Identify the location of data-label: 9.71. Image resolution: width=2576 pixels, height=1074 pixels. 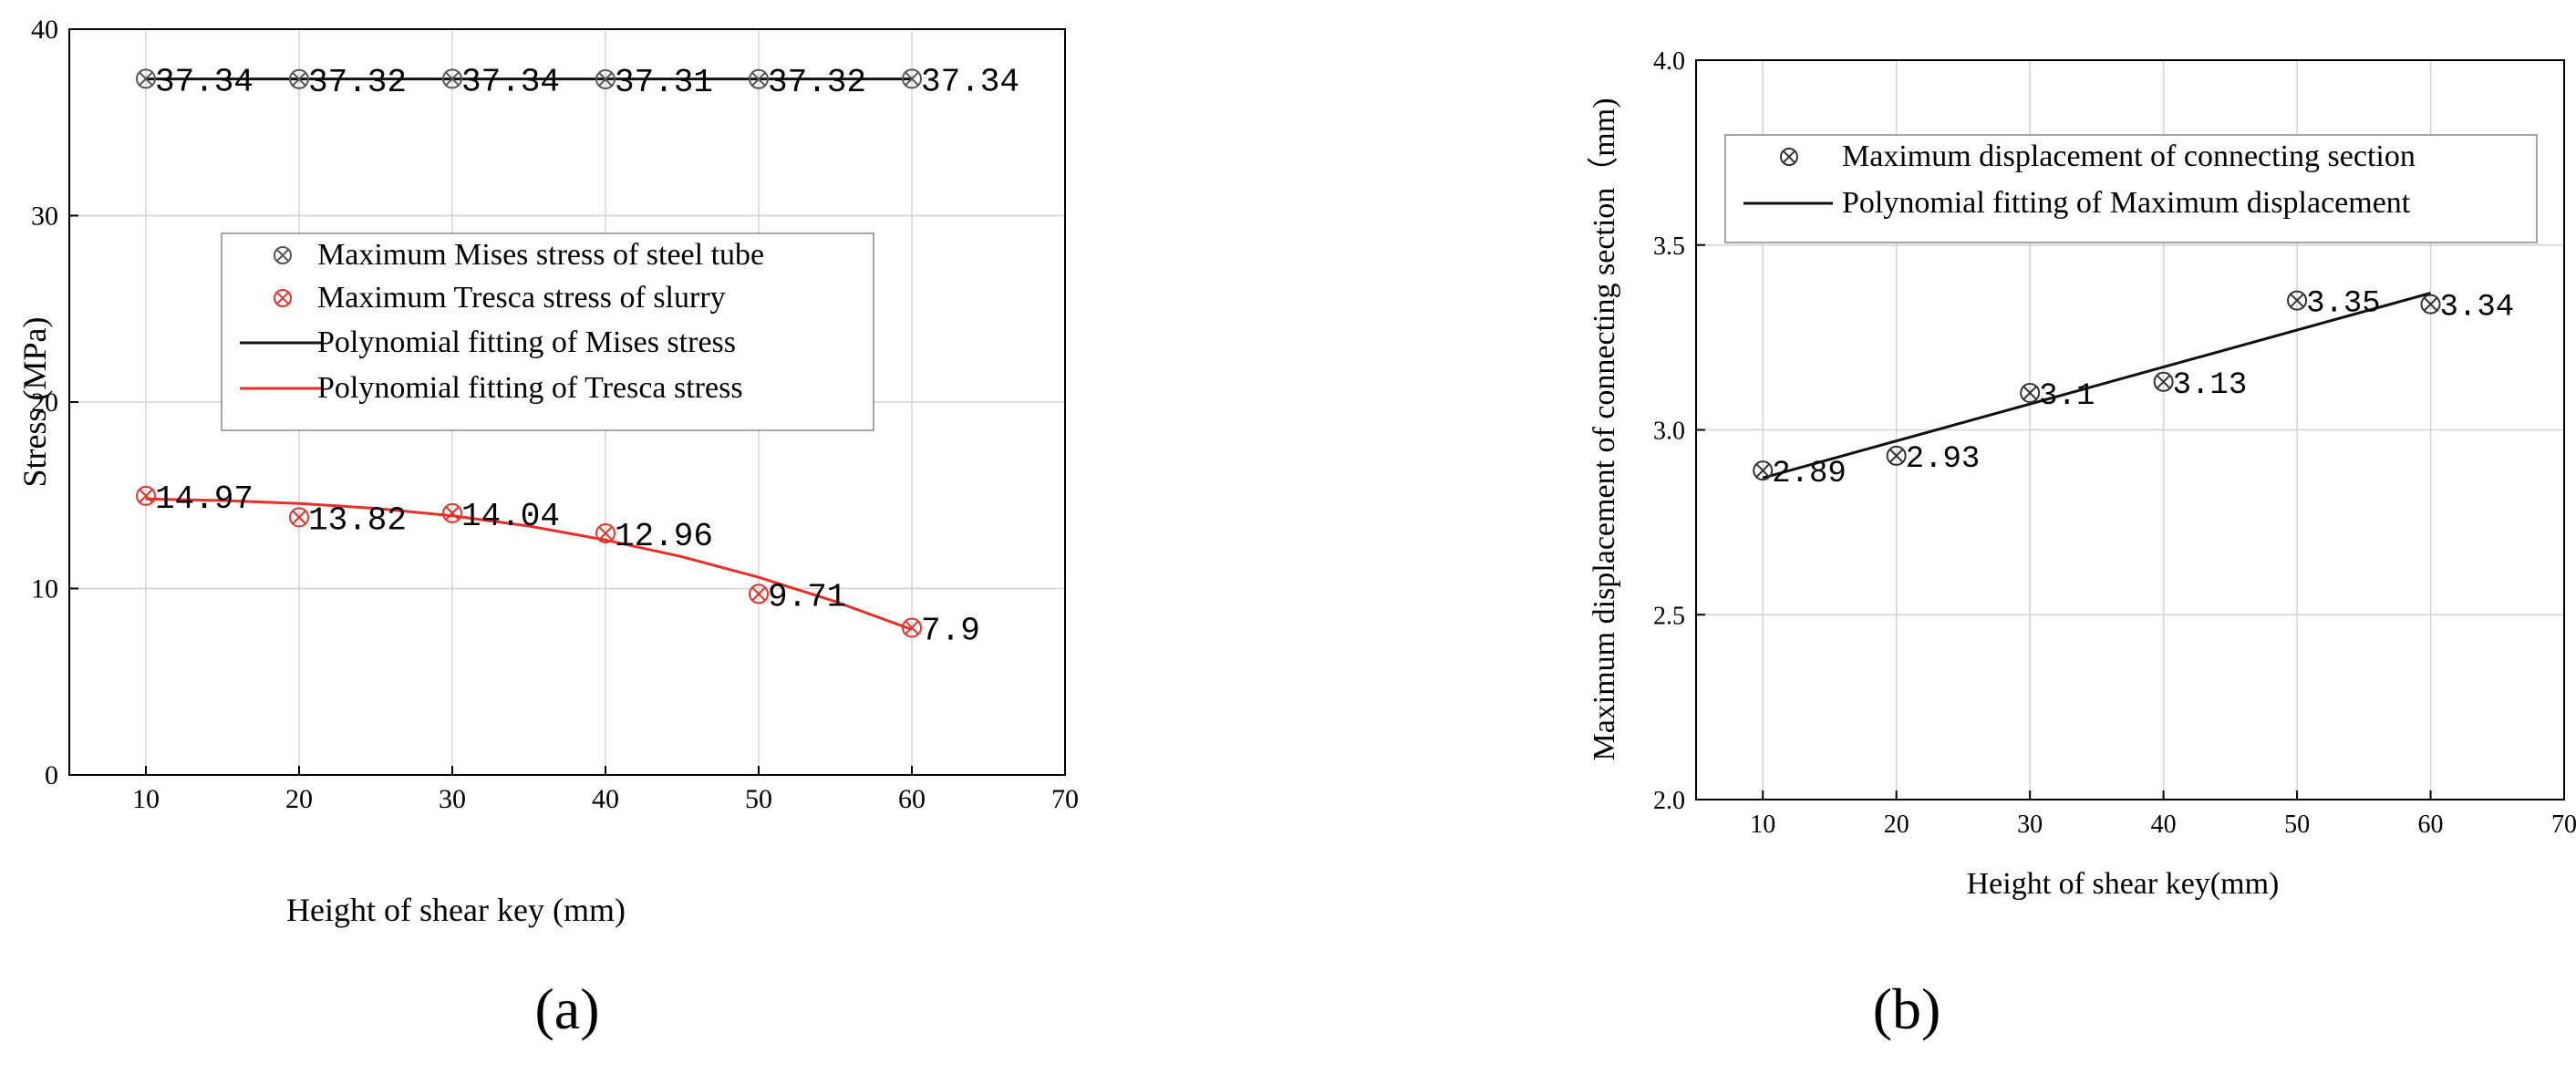
(807, 596).